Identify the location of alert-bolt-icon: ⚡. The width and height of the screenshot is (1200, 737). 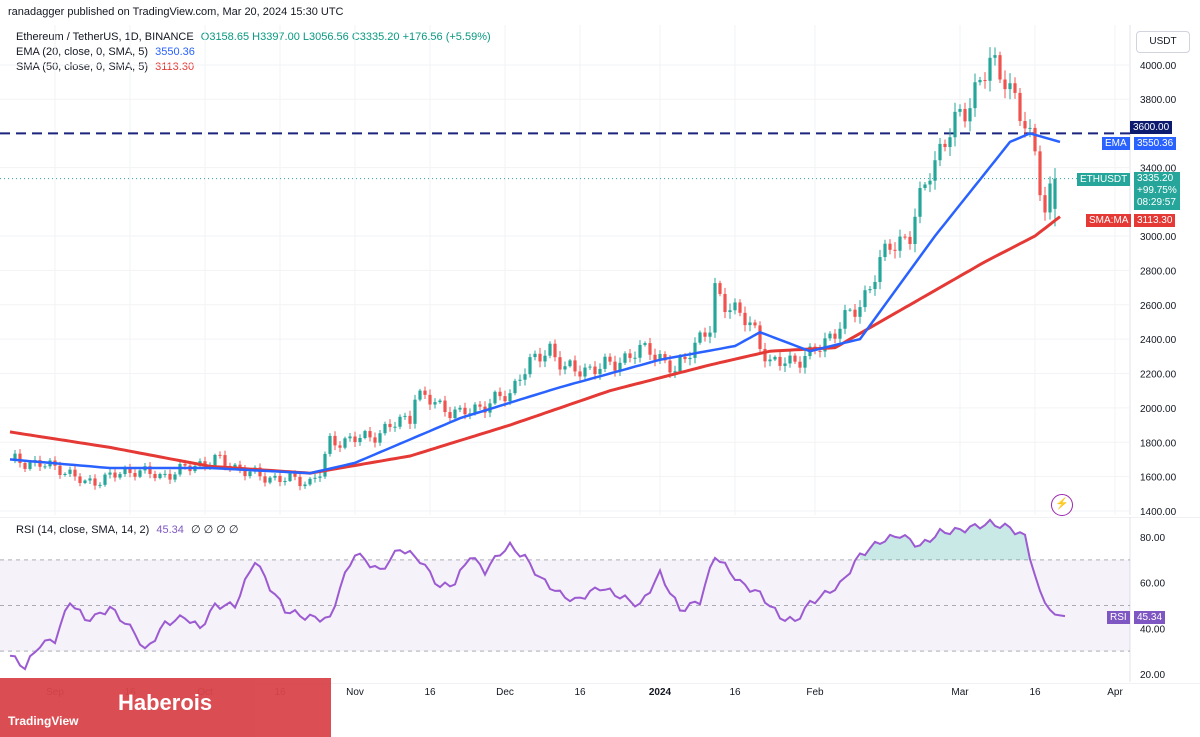
(1062, 505).